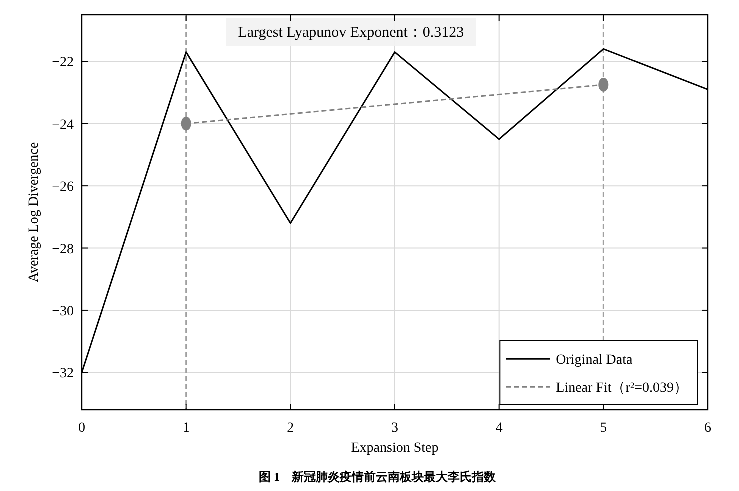 The height and width of the screenshot is (491, 739). I want to click on x-tick-label: 5, so click(604, 428).